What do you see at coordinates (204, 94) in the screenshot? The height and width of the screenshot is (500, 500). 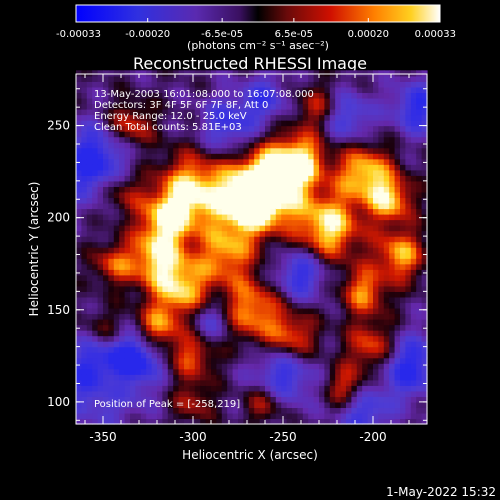 I see `annotation-time-range: 13-May-2003 16:01:08.000 to 16:07:08.000` at bounding box center [204, 94].